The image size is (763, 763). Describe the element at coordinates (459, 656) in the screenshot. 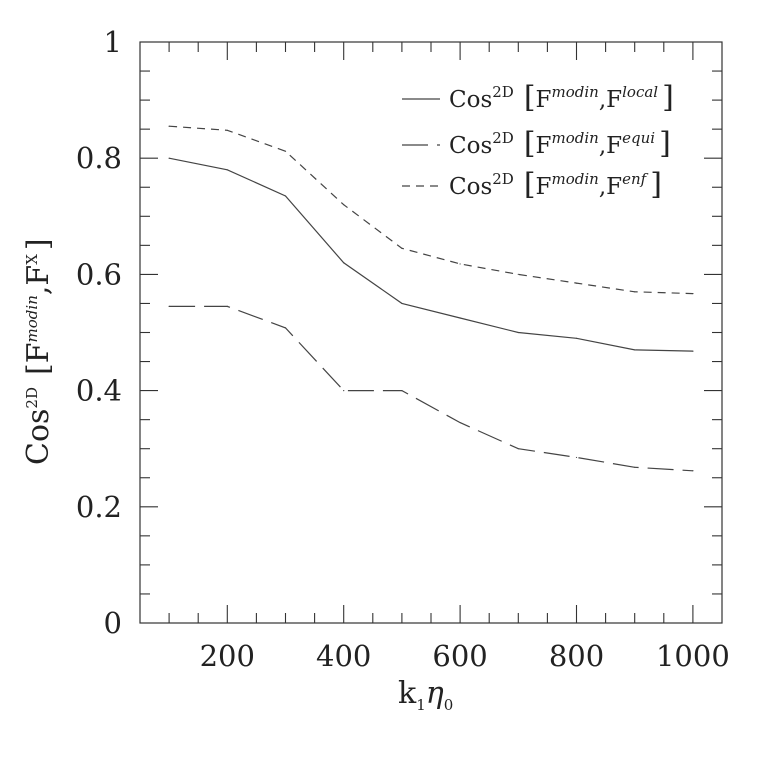

I see `x-tick-label: 600` at that location.